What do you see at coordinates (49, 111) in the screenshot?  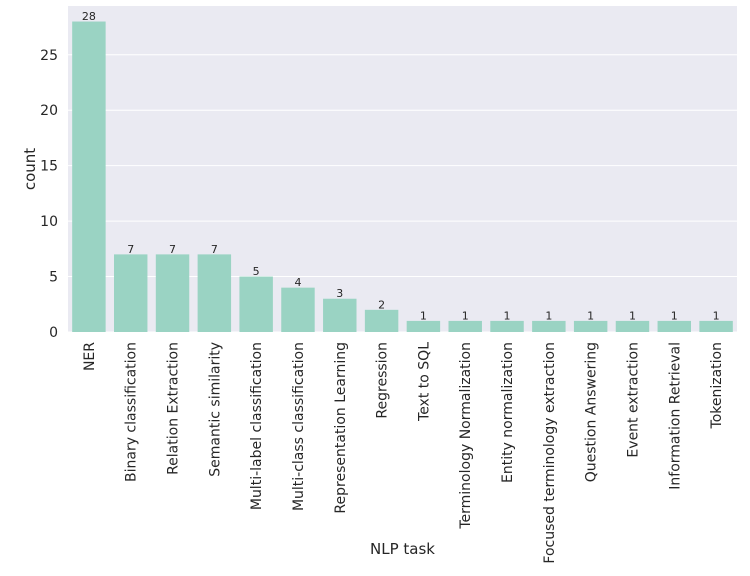 I see `y-tick-label: 20` at bounding box center [49, 111].